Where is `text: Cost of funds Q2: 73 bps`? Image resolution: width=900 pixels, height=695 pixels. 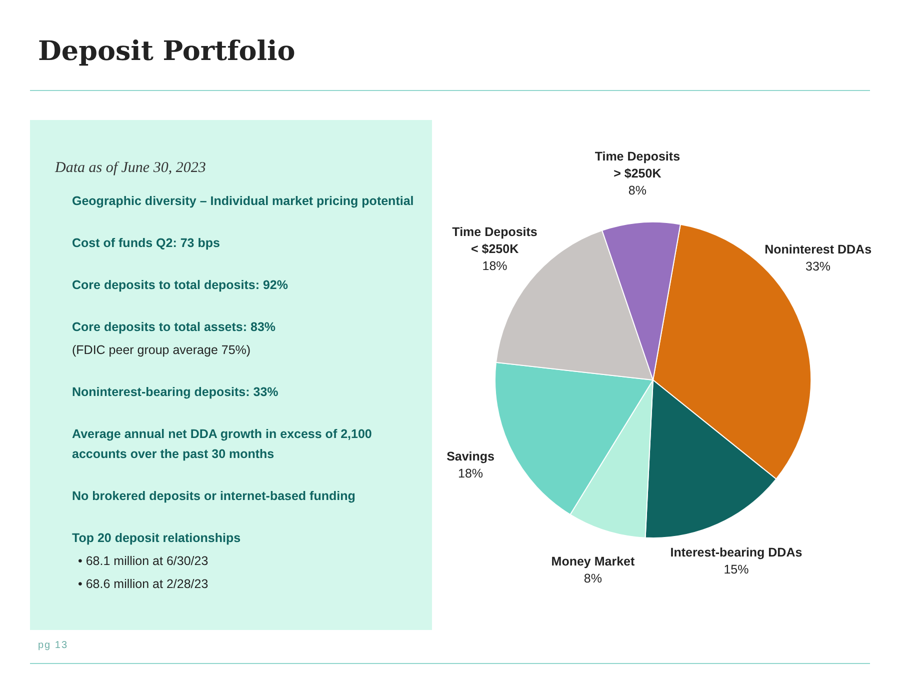 text: Cost of funds Q2: 73 bps is located at coordinates (146, 243).